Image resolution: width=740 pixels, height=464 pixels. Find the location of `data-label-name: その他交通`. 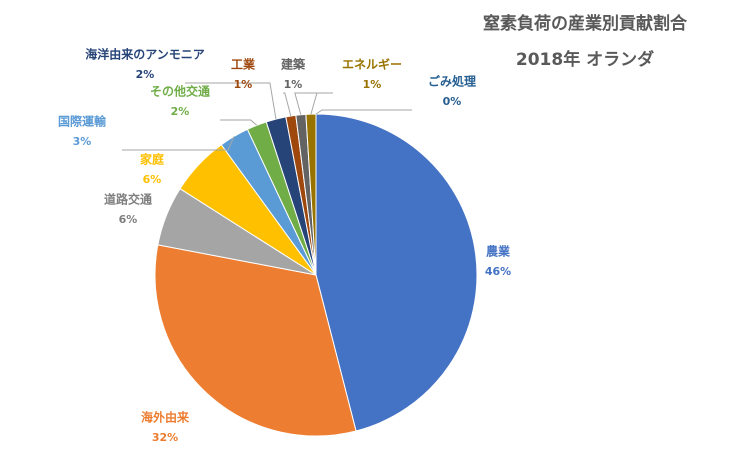

data-label-name: その他交通 is located at coordinates (180, 91).